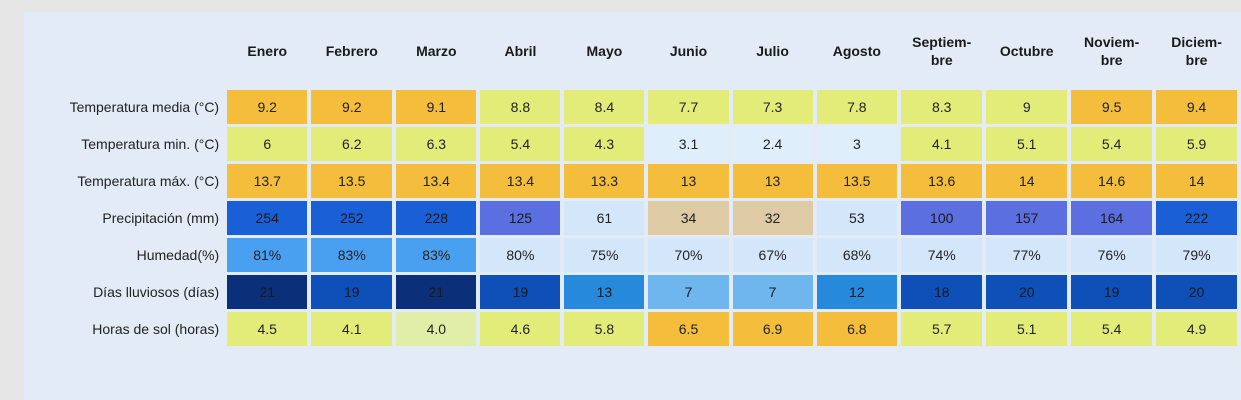  I want to click on table-cell: 2.4, so click(772, 144).